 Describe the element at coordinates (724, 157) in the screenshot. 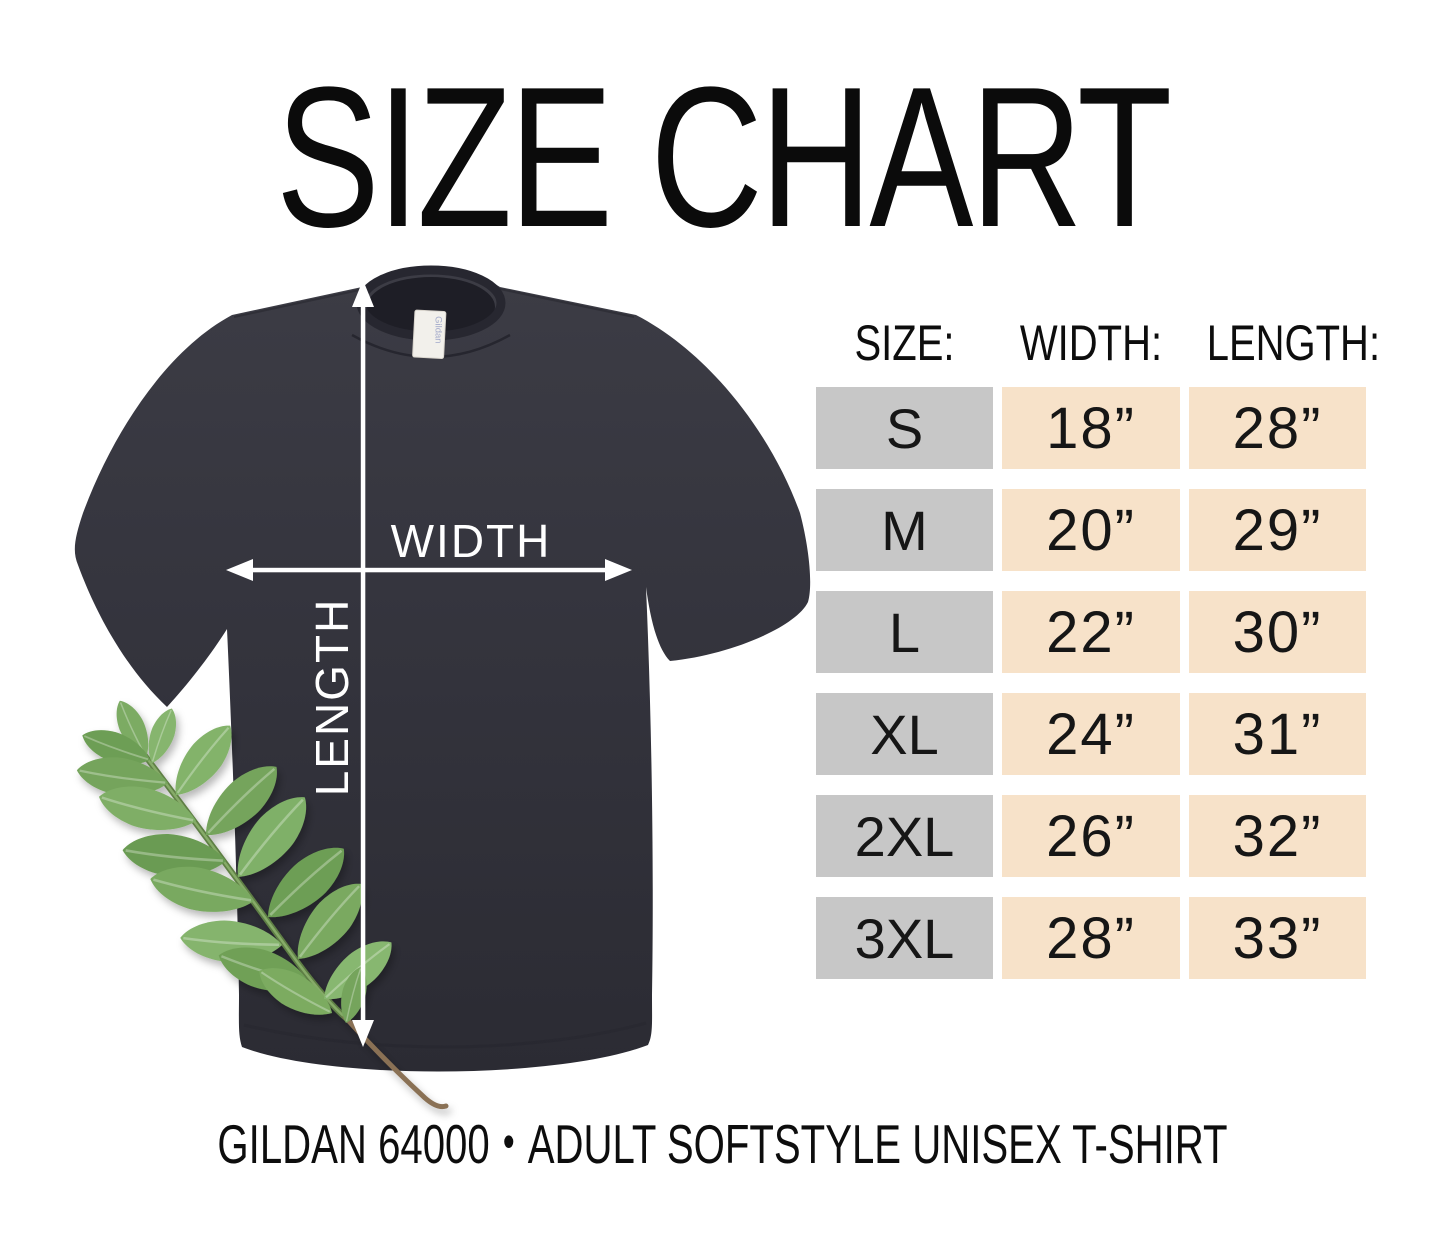

I see `page-title: SIZE CHART` at that location.